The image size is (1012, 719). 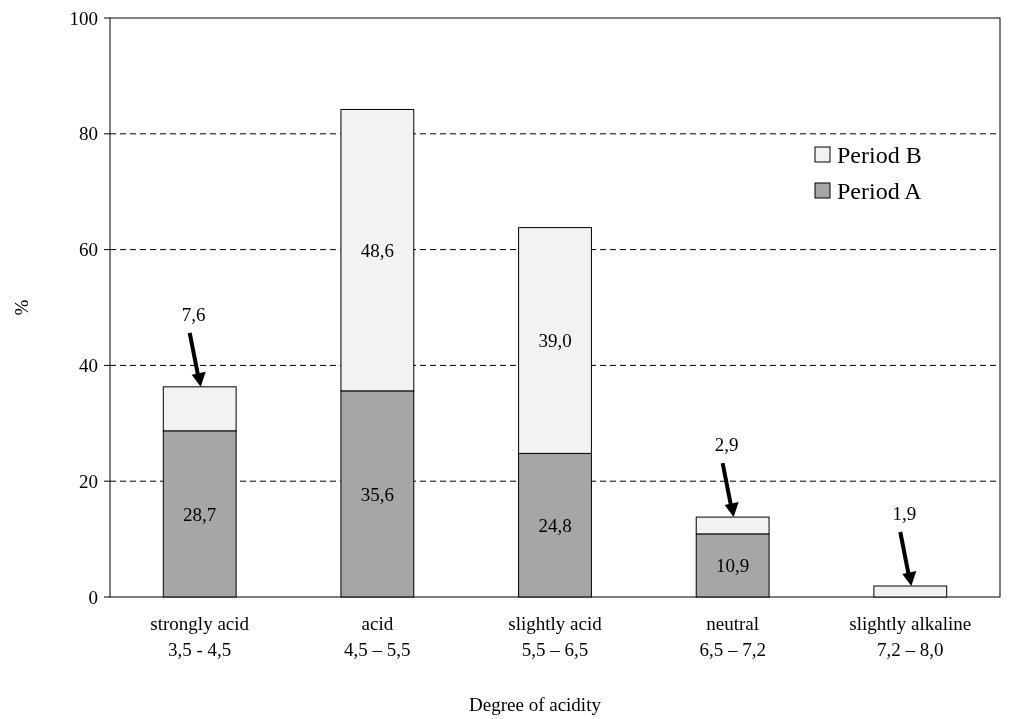 What do you see at coordinates (88, 134) in the screenshot?
I see `y-tick-label: 80` at bounding box center [88, 134].